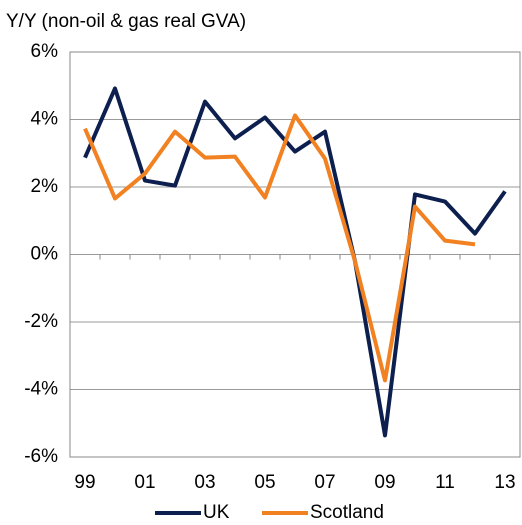 The width and height of the screenshot is (522, 525). I want to click on chart-subtitle: Y/Y (non-oil & gas real GVA), so click(126, 21).